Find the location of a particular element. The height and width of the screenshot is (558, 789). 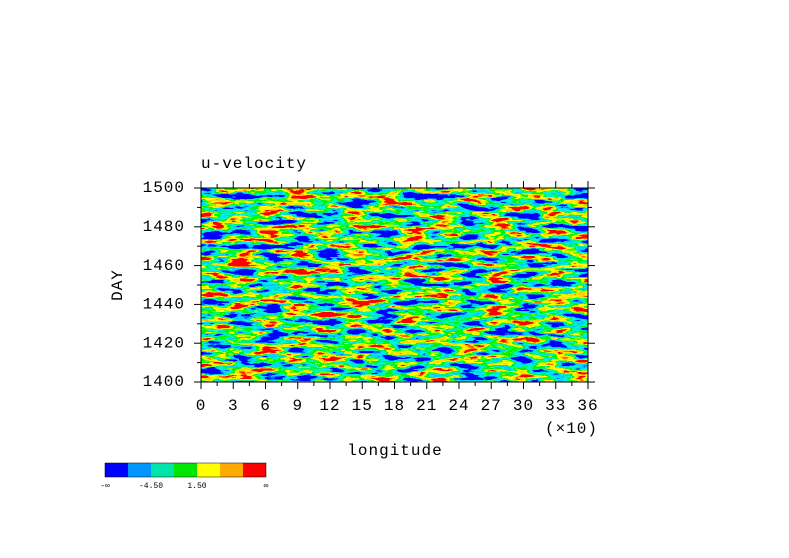

x-tick-label: 6 is located at coordinates (265, 406).